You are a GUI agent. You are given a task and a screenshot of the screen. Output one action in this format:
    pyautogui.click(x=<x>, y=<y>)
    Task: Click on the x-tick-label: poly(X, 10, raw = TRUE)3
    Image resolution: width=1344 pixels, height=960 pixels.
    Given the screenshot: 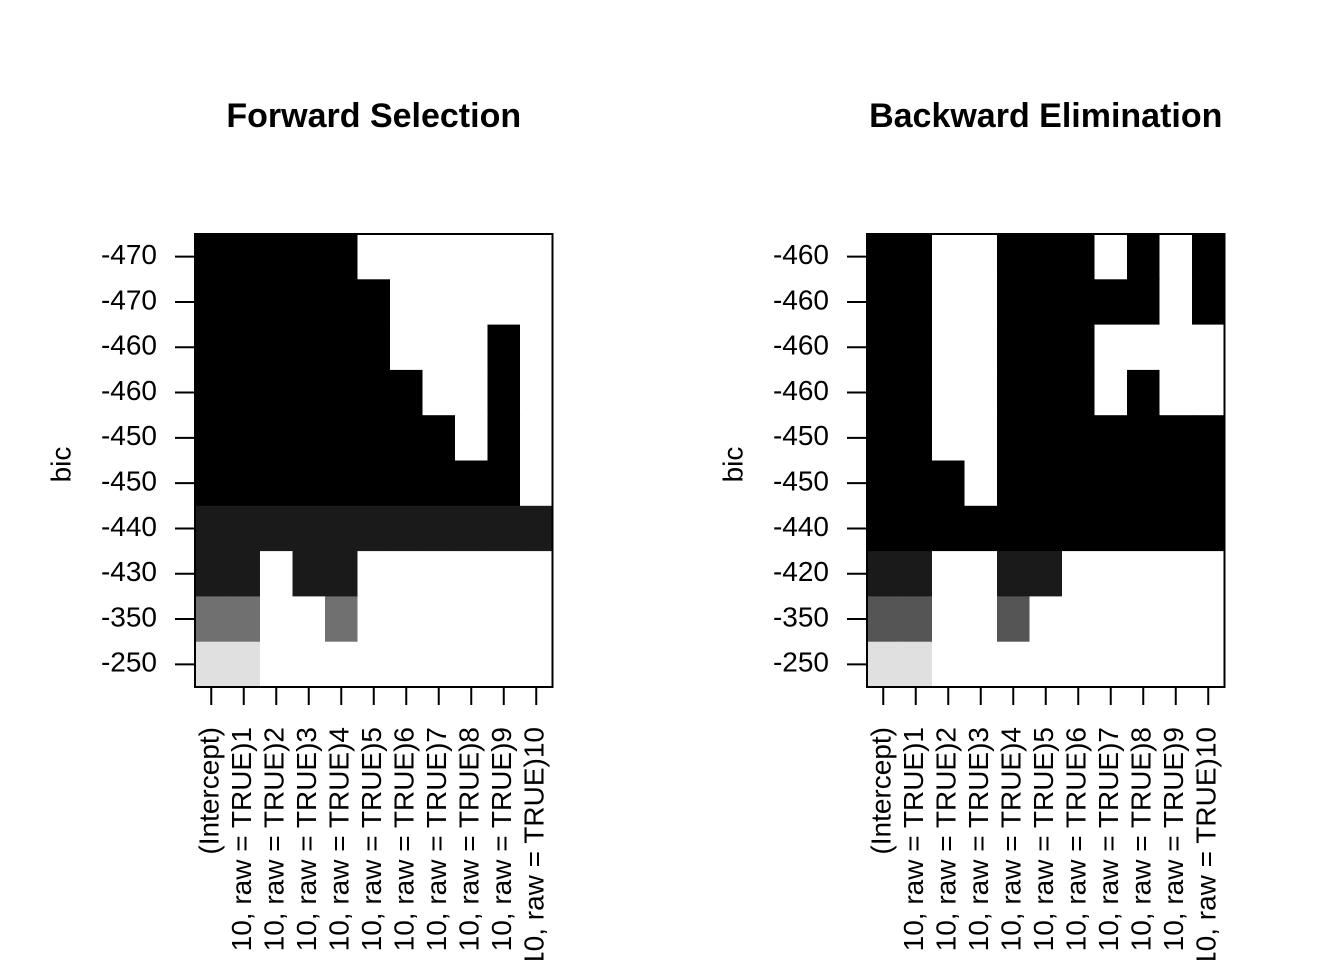 What is the action you would take?
    pyautogui.click(x=978, y=843)
    